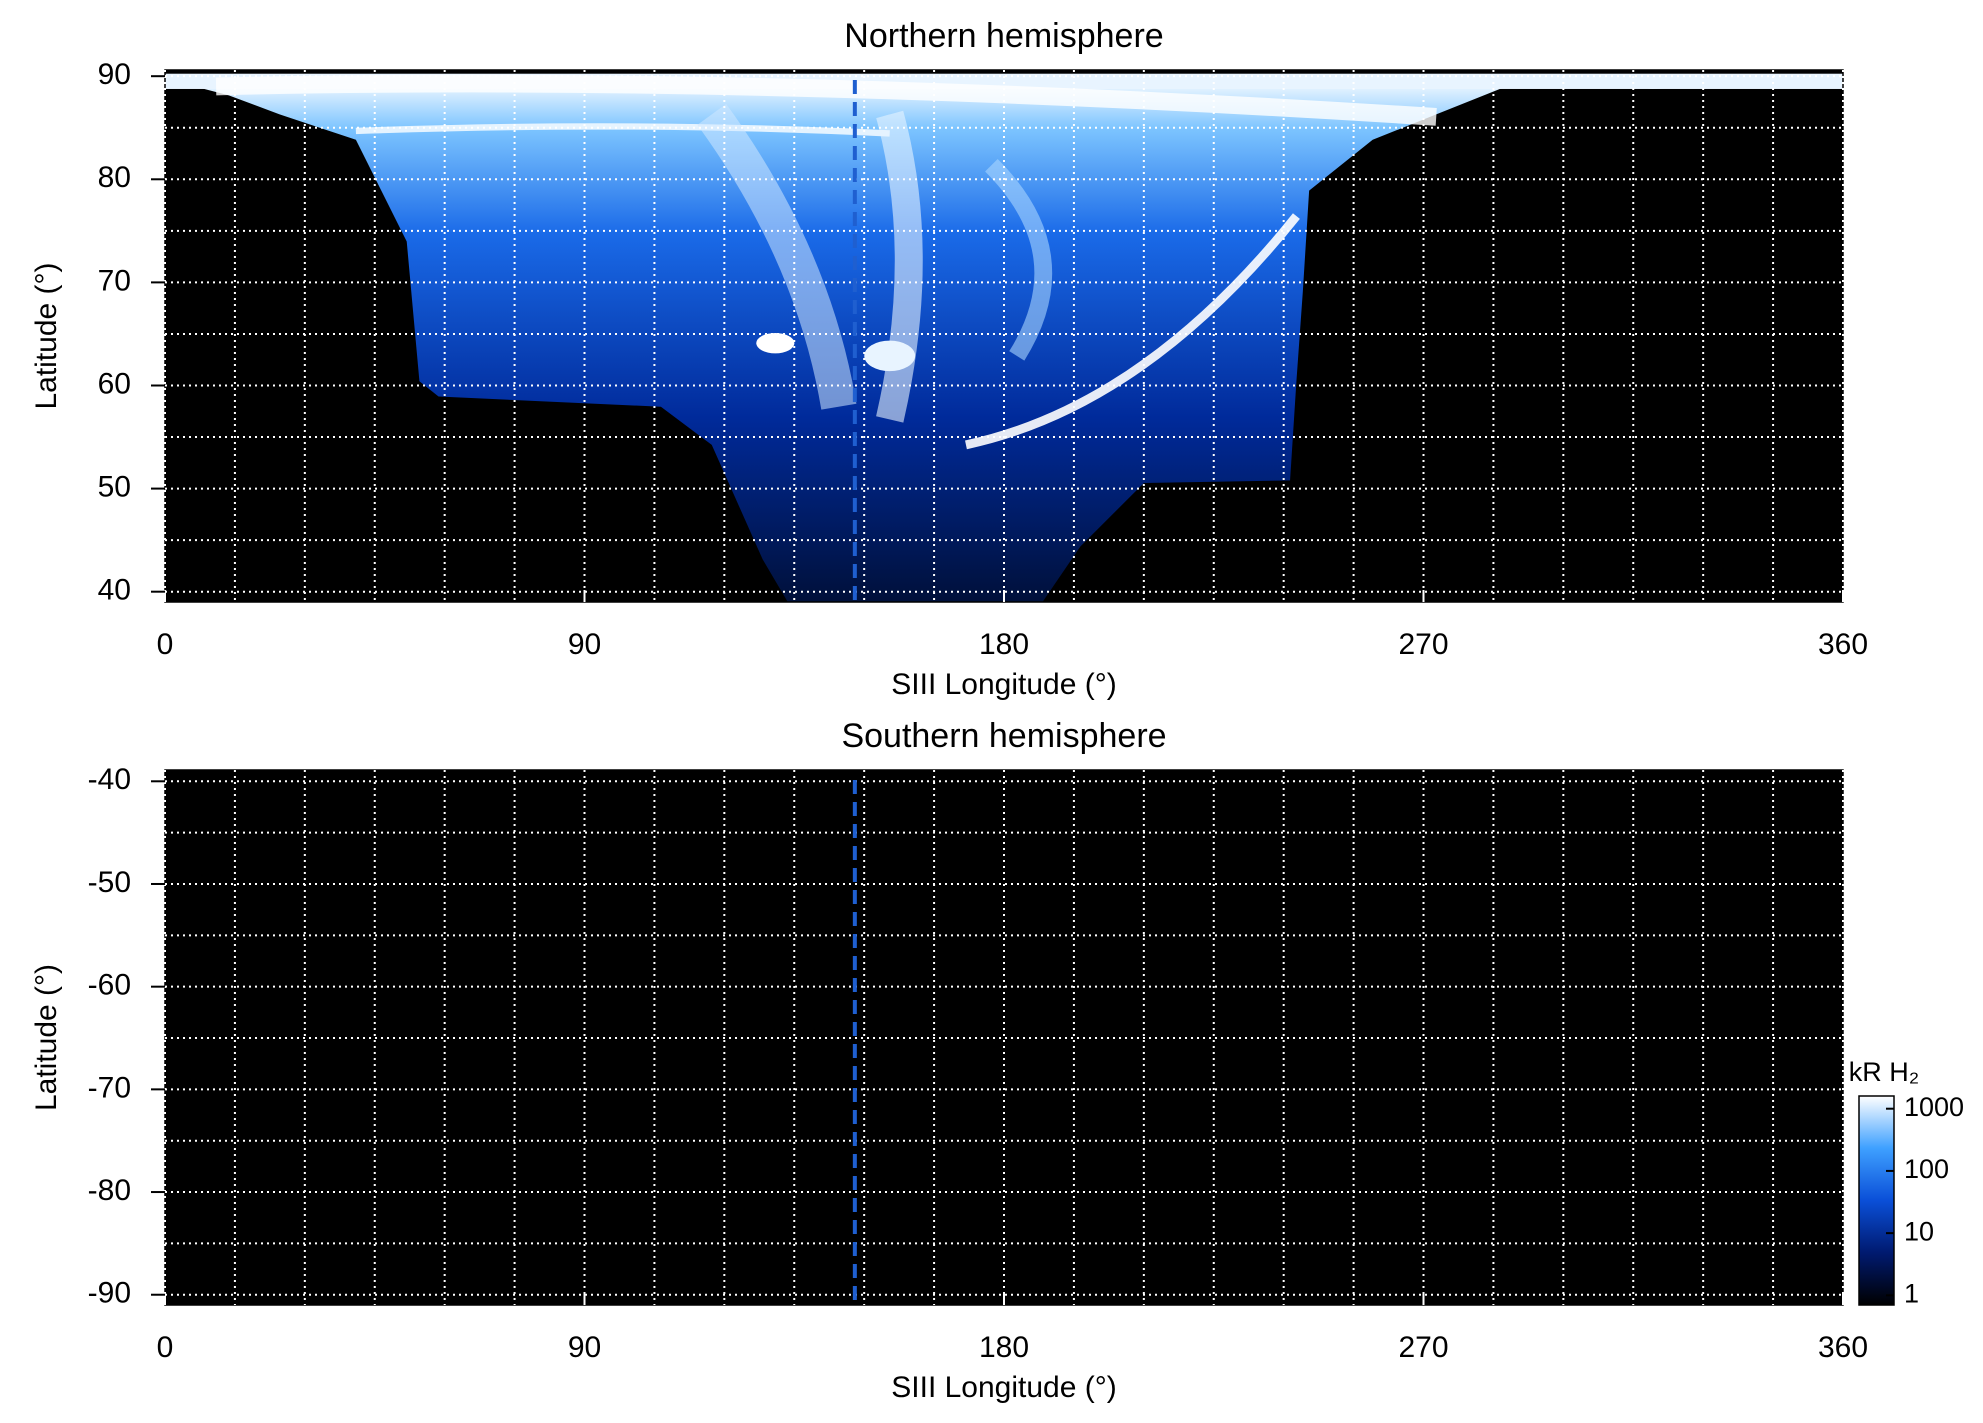 The height and width of the screenshot is (1423, 1983). I want to click on y-tick-label: -50, so click(109, 882).